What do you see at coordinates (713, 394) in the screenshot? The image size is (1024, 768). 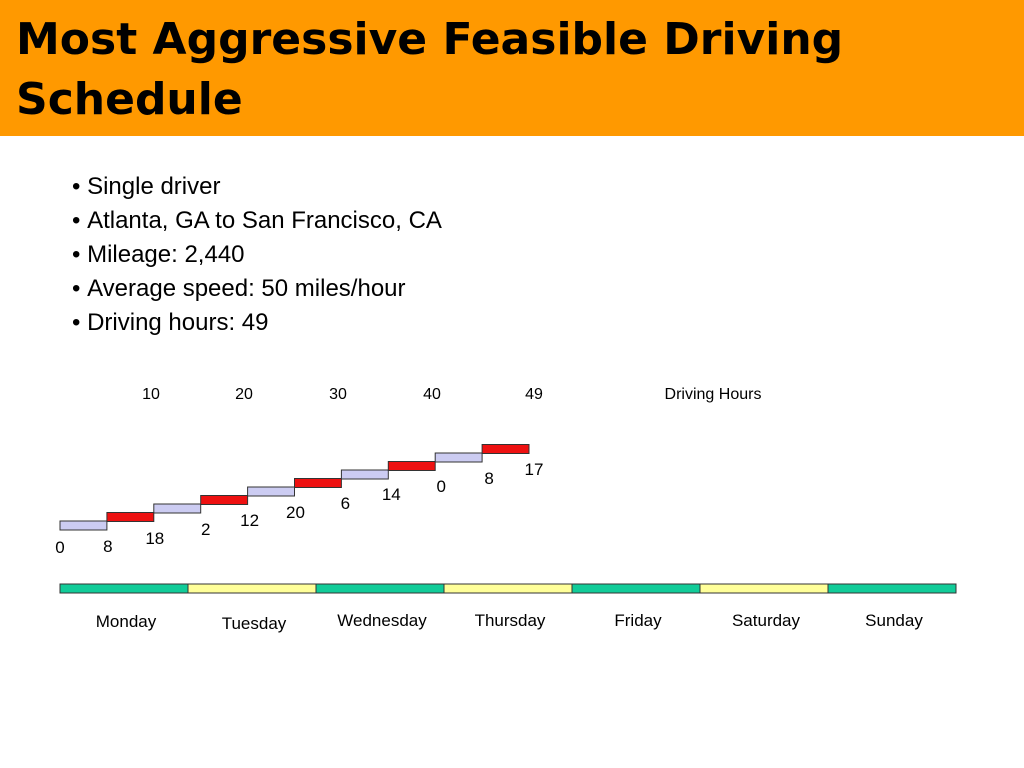 I see `driving-hours-label: Driving Hours` at bounding box center [713, 394].